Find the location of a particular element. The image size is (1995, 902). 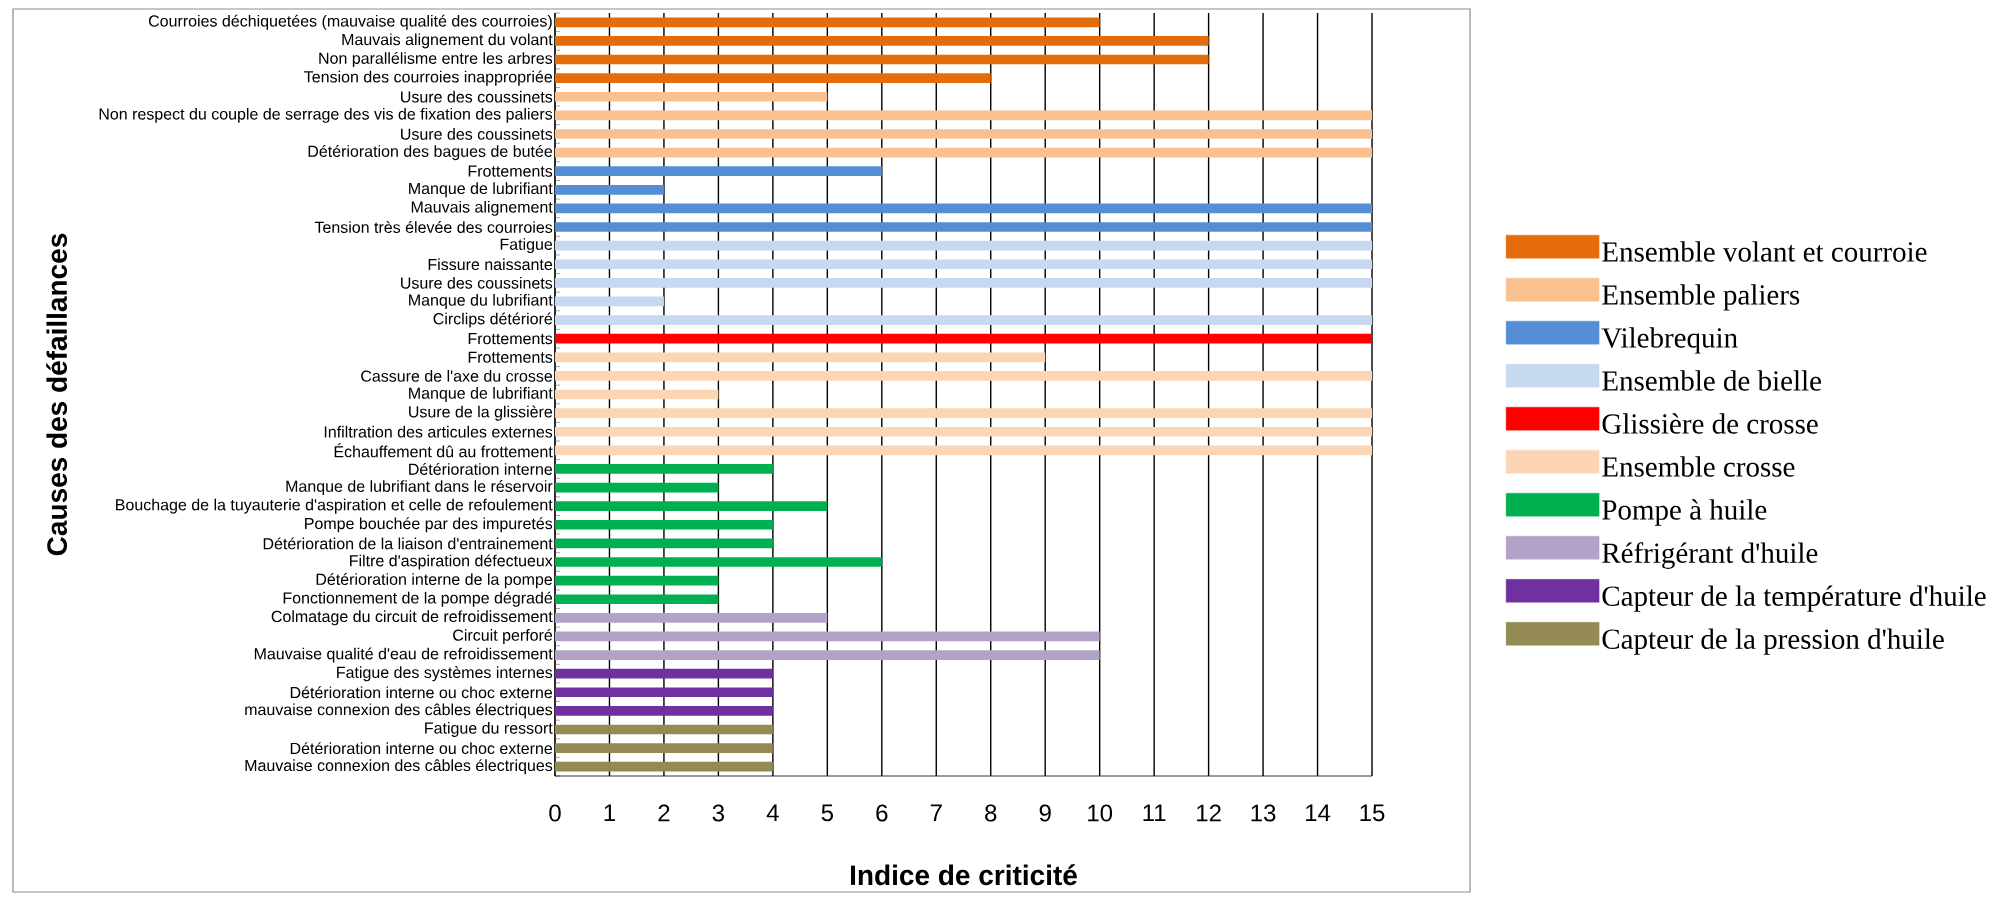

y-tick-label: Détérioration des bagues de butée is located at coordinates (430, 153).